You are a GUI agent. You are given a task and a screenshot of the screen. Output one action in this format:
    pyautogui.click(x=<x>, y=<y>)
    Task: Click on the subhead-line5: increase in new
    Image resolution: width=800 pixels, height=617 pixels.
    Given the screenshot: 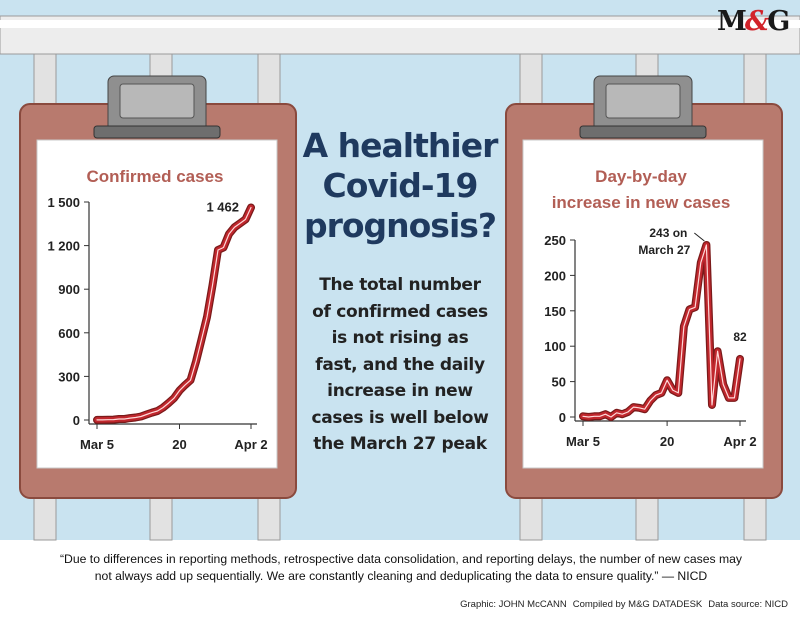 What is the action you would take?
    pyautogui.click(x=400, y=391)
    